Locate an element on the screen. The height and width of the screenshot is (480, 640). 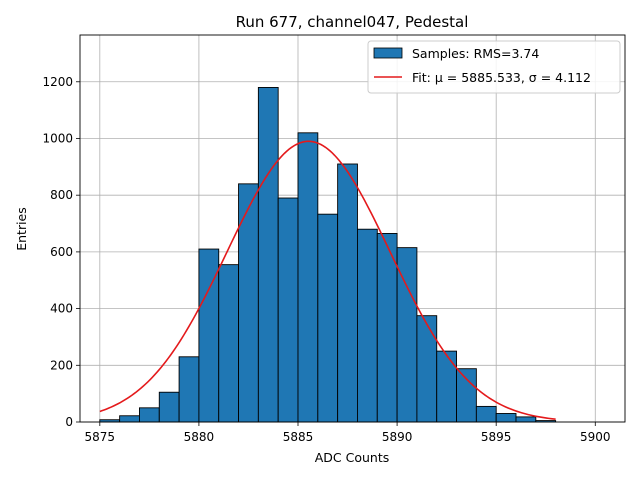
y-axis-ticks: 0 200 400 600 800 1000 1200 is located at coordinates (61, 252).